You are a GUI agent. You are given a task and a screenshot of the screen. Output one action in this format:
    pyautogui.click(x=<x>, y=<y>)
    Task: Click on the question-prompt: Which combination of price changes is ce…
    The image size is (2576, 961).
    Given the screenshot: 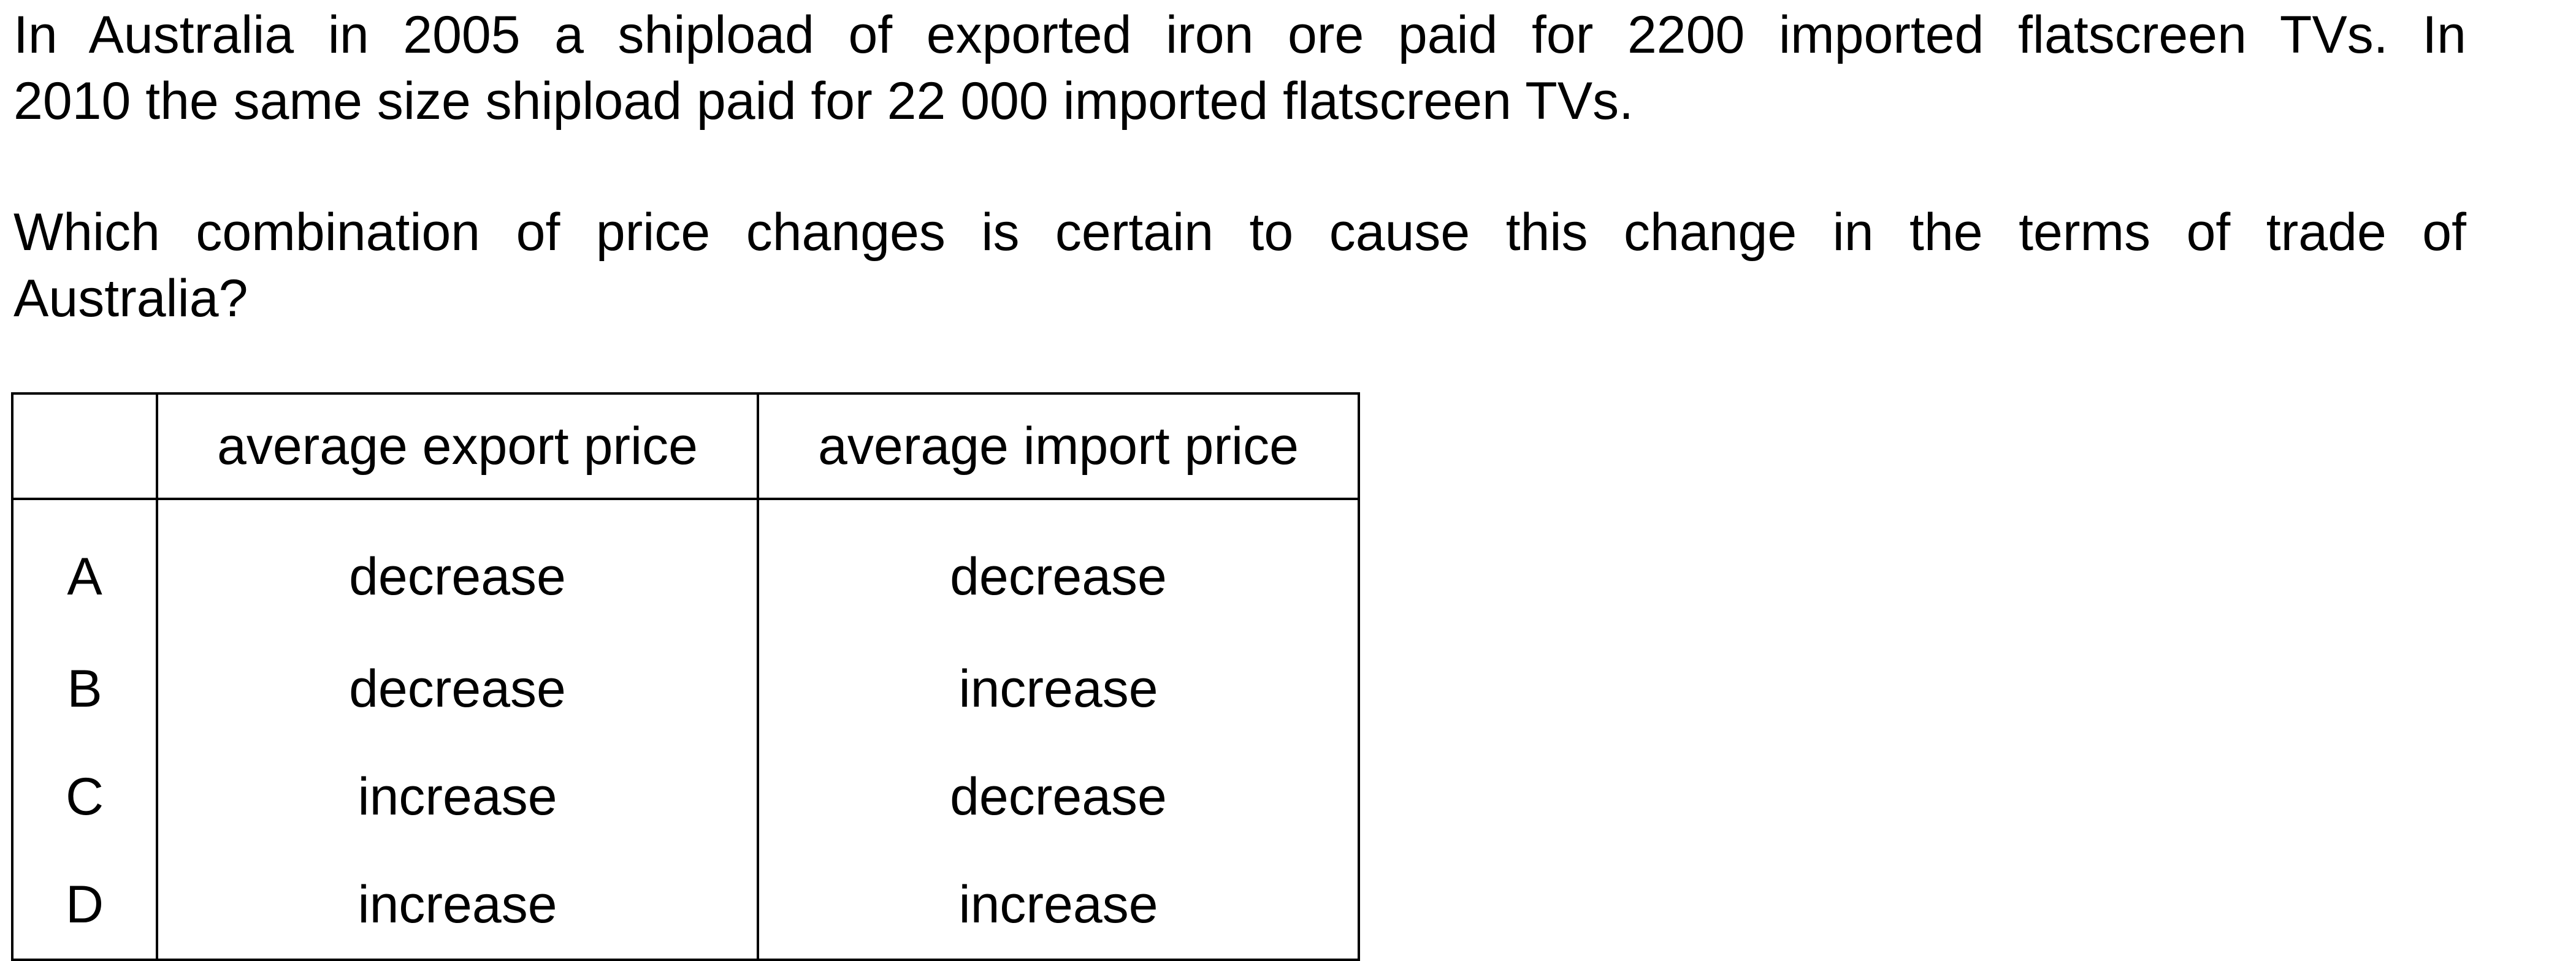 What is the action you would take?
    pyautogui.click(x=1239, y=265)
    